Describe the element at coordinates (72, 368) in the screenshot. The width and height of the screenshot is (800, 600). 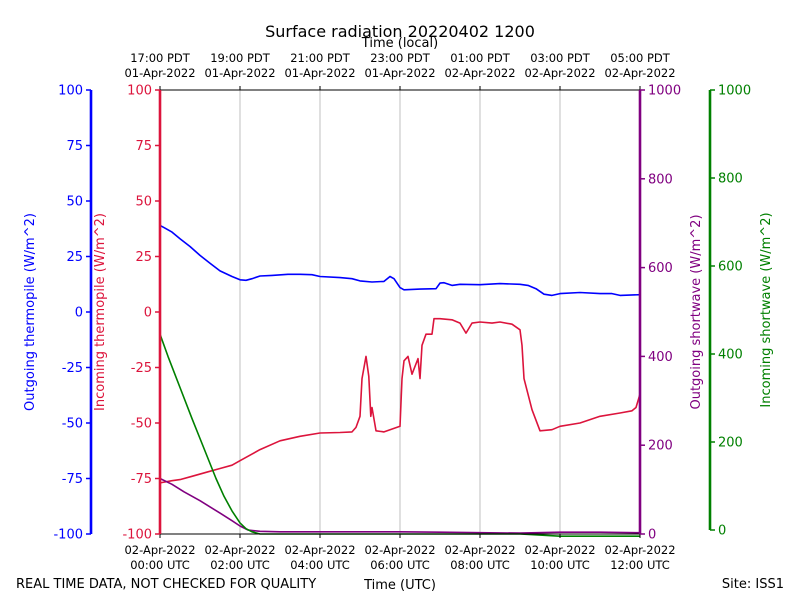
I see `outgoing-thermopile-tick-label: -25` at that location.